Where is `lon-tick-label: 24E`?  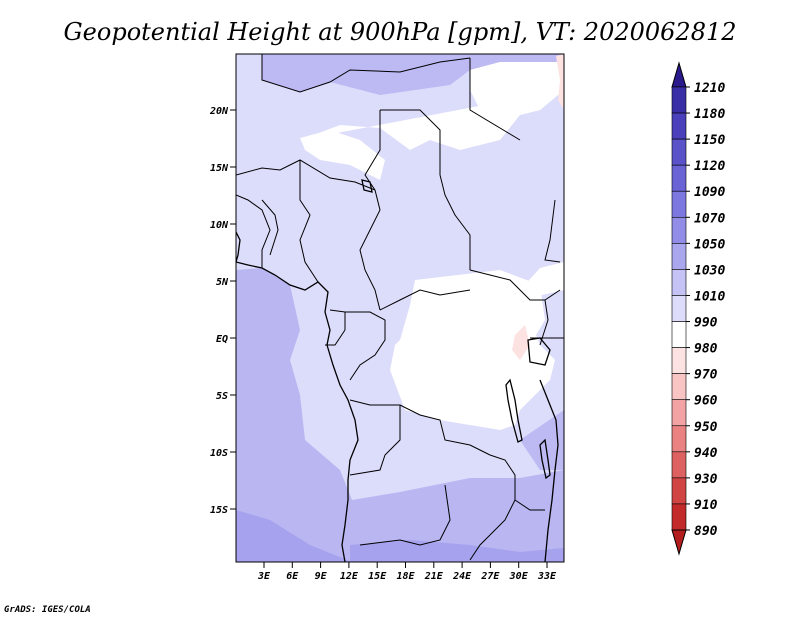 lon-tick-label: 24E is located at coordinates (462, 576).